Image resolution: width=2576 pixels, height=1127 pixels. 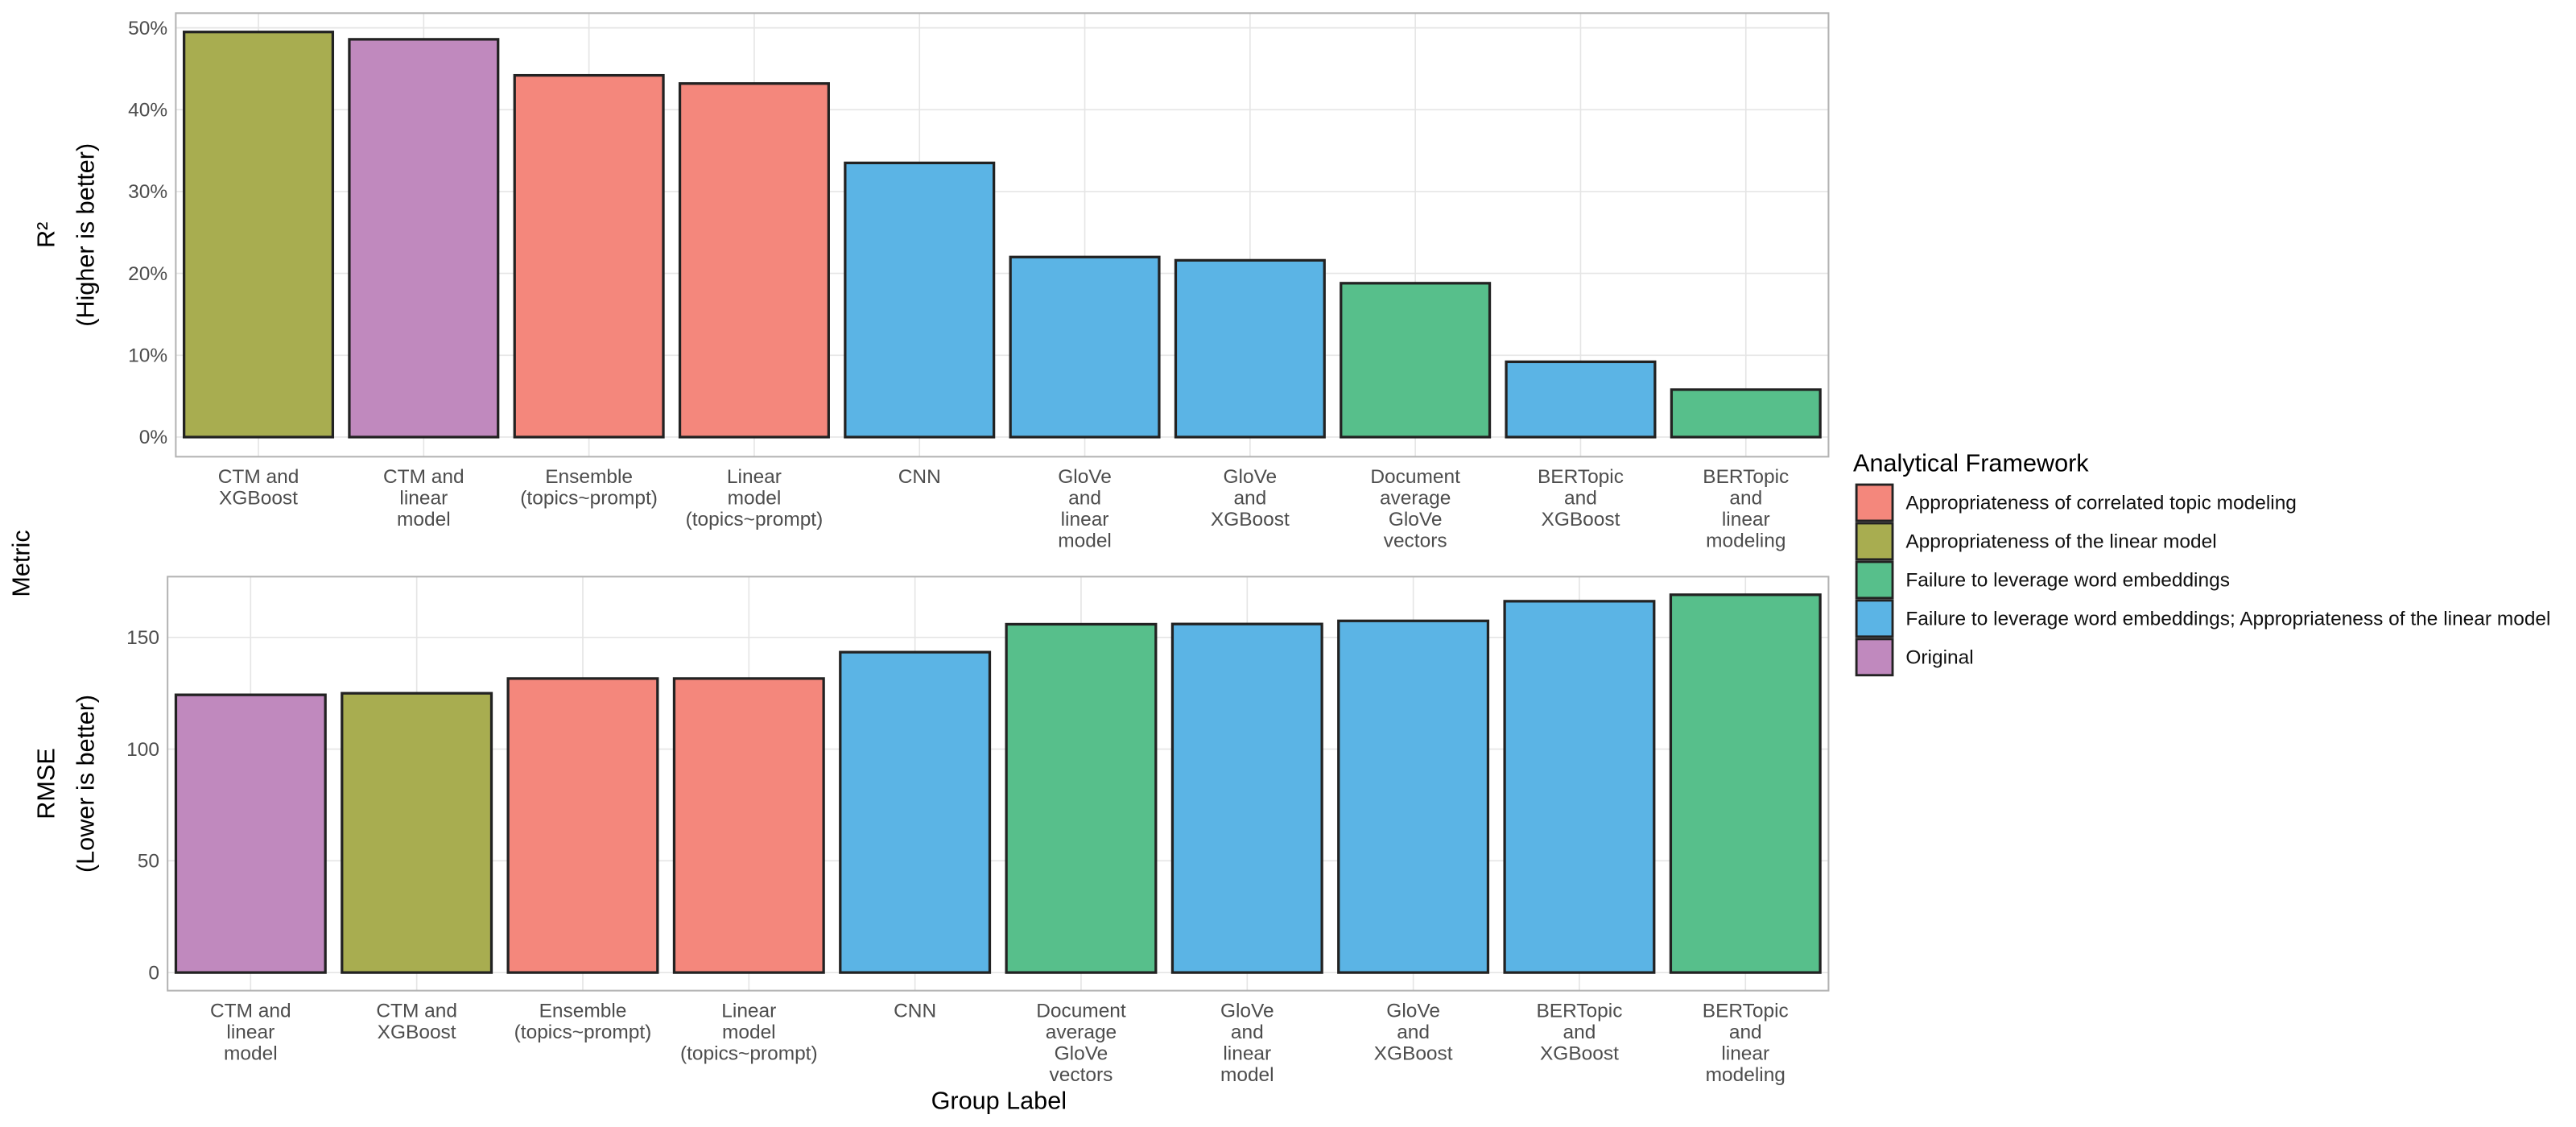 I want to click on legend-label: Original, so click(x=1939, y=657).